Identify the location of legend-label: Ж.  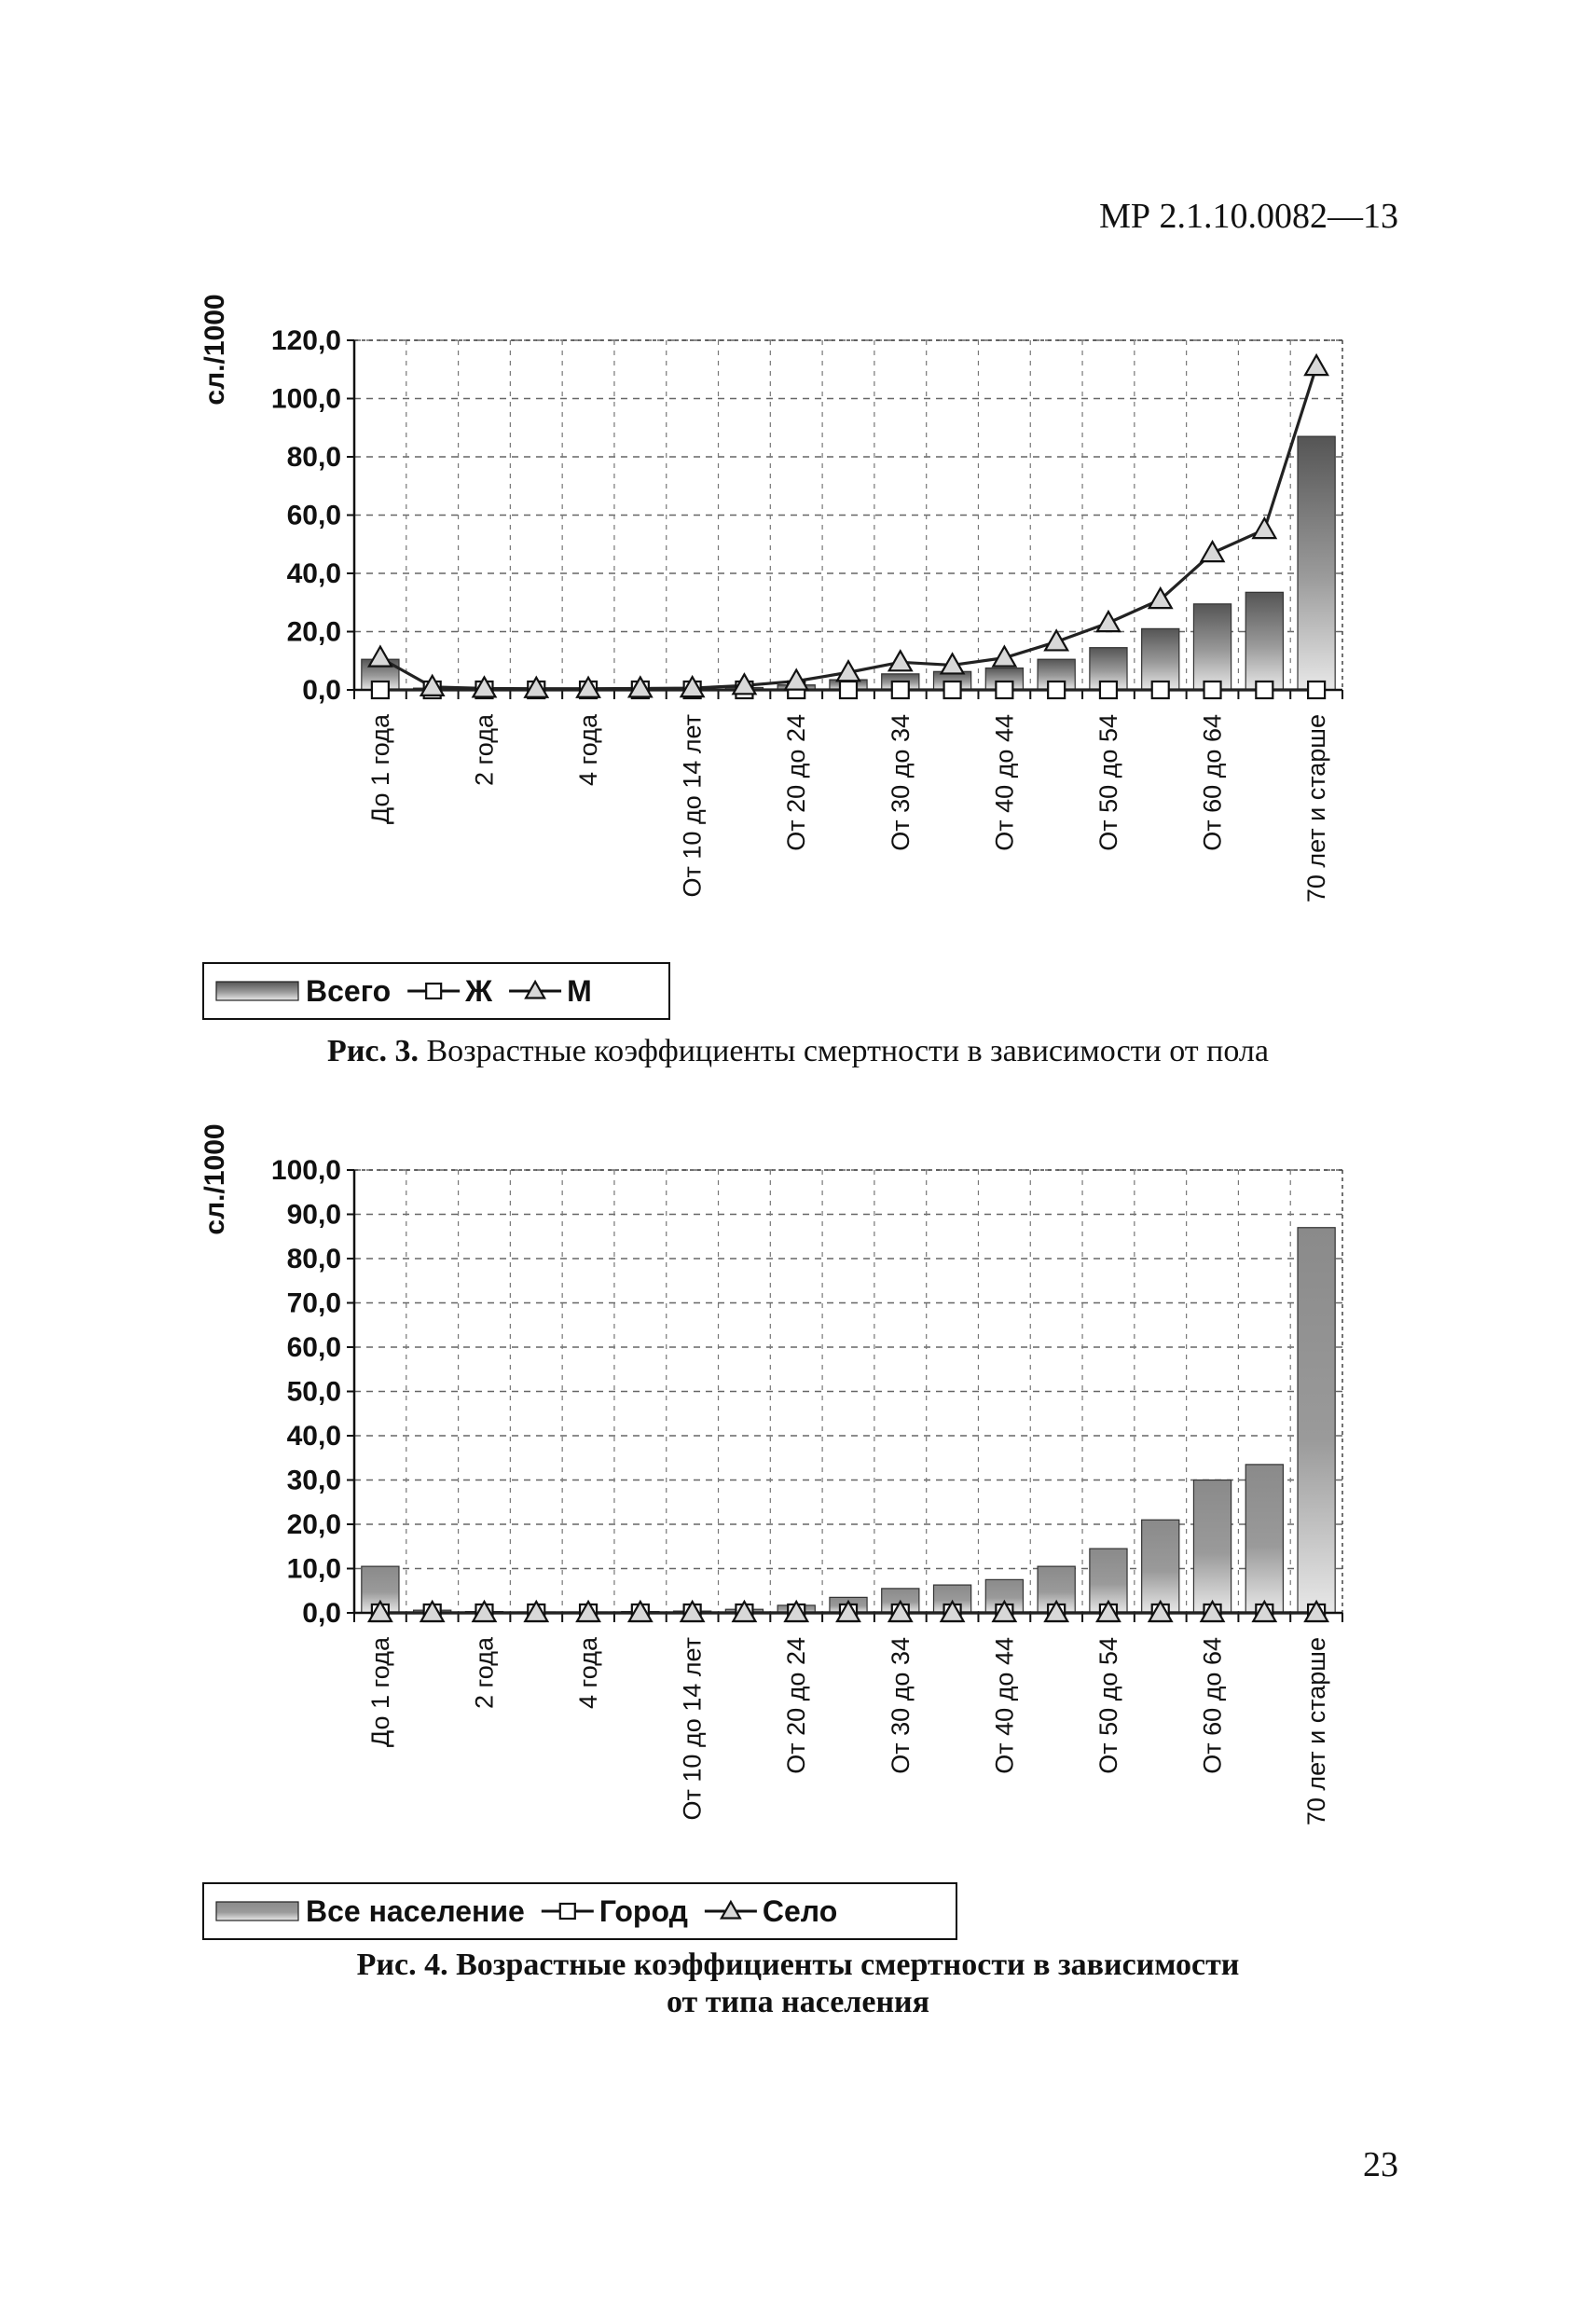
(478, 991).